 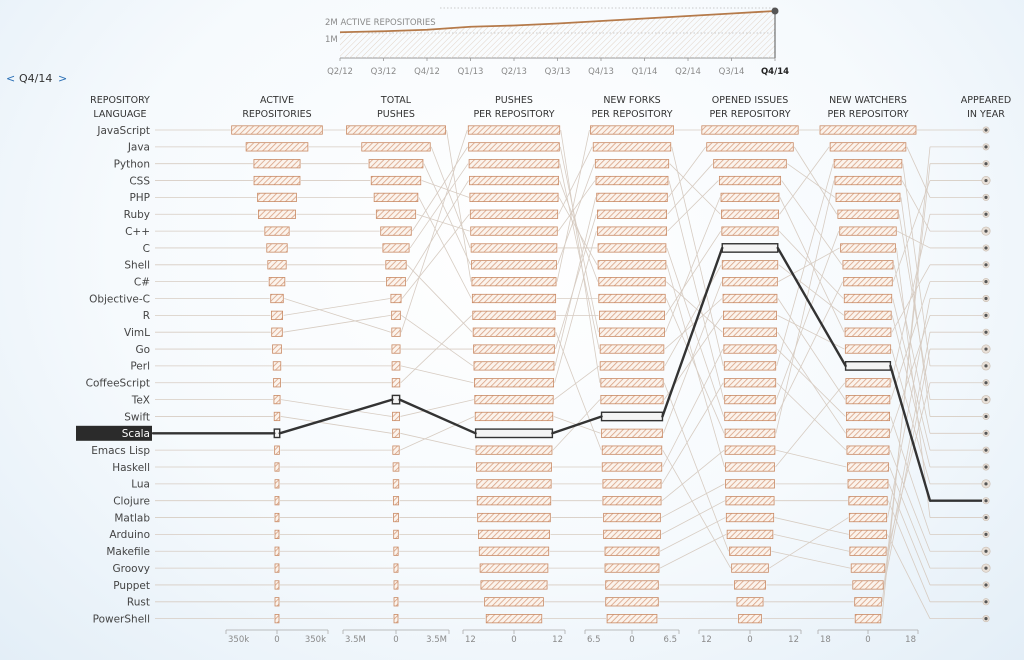 I want to click on language-label: CoffeeScript, so click(x=118, y=384).